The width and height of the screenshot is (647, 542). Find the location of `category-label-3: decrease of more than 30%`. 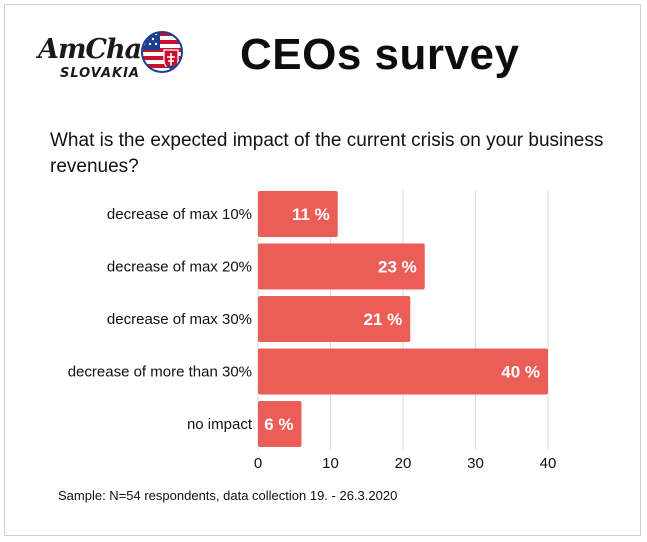

category-label-3: decrease of more than 30% is located at coordinates (160, 372).